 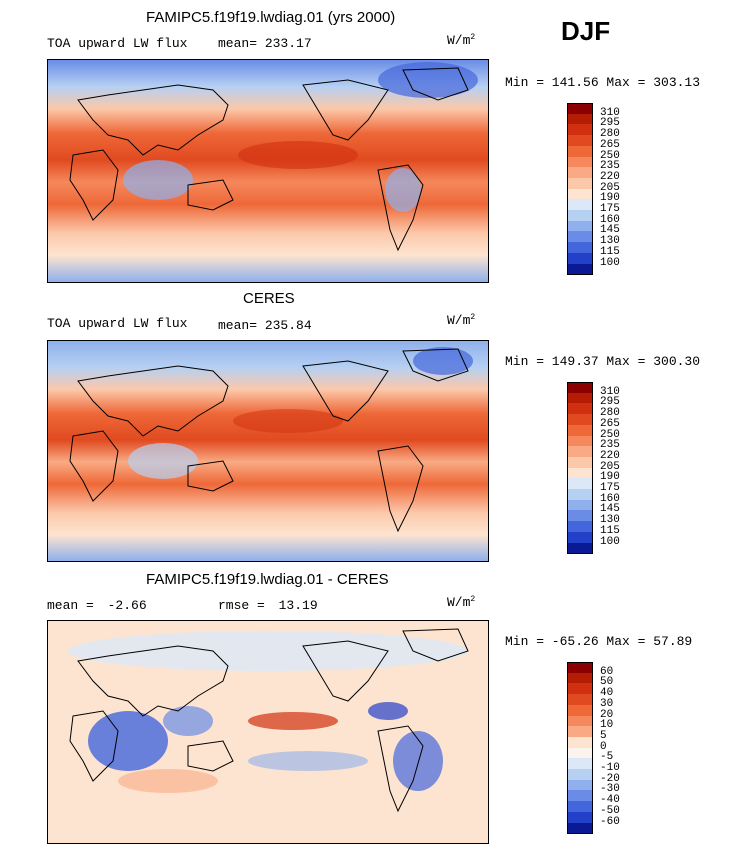 I want to click on colorbar-level-label: -50, so click(x=610, y=810).